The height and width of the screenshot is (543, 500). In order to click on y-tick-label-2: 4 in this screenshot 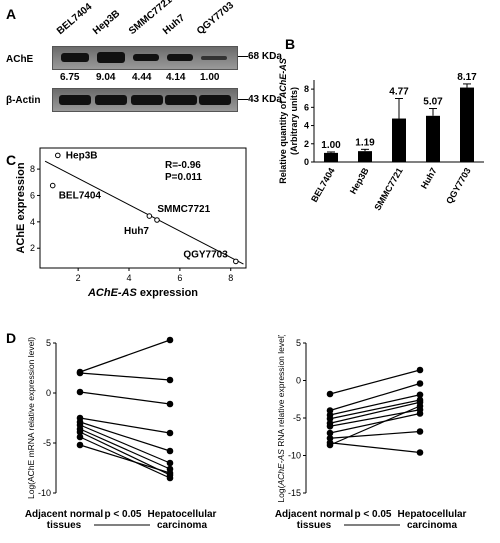, I will do `click(306, 126)`.